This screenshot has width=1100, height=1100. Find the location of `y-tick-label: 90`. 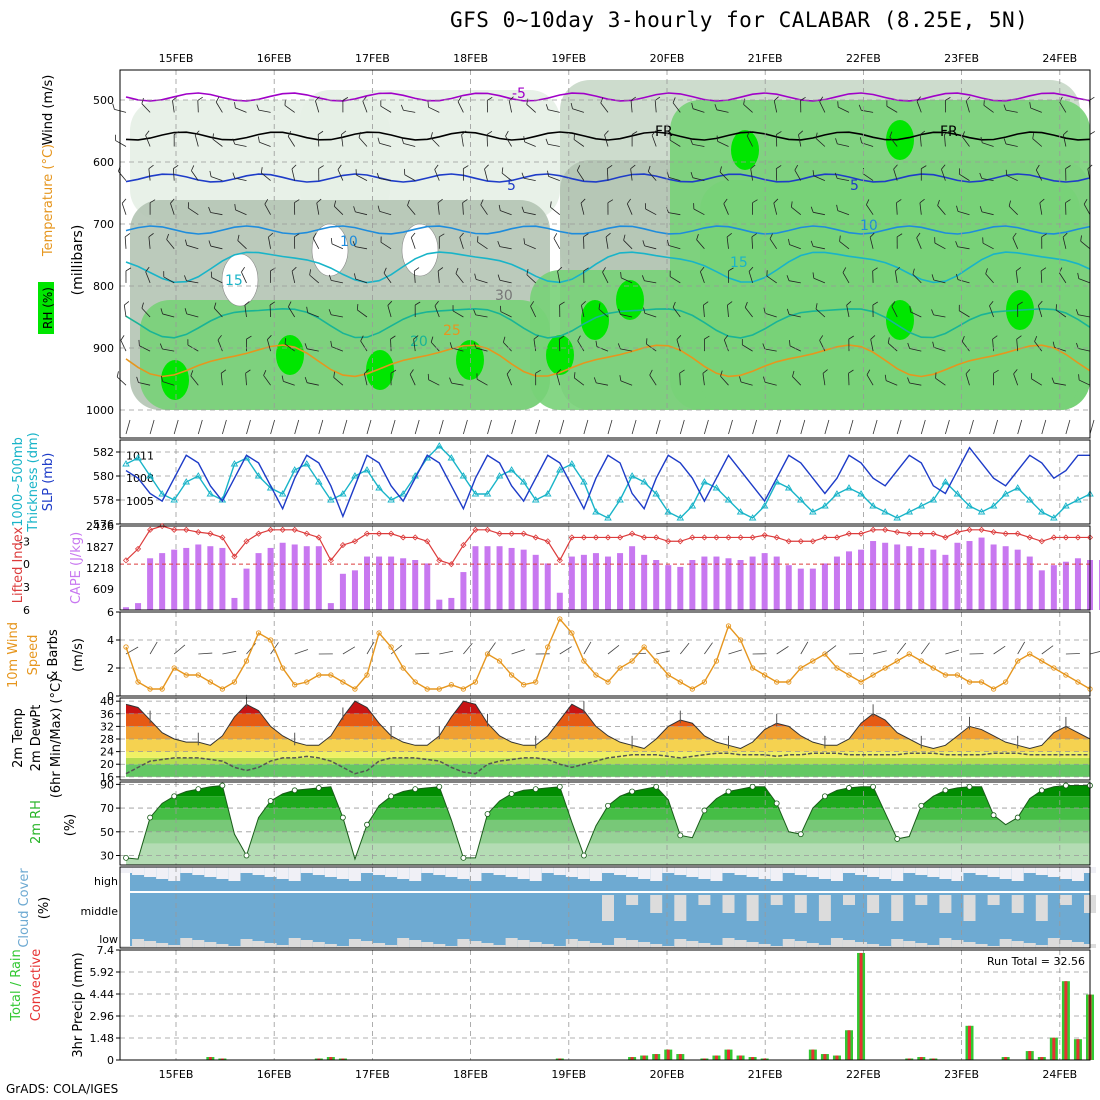

y-tick-label: 90 is located at coordinates (107, 784).